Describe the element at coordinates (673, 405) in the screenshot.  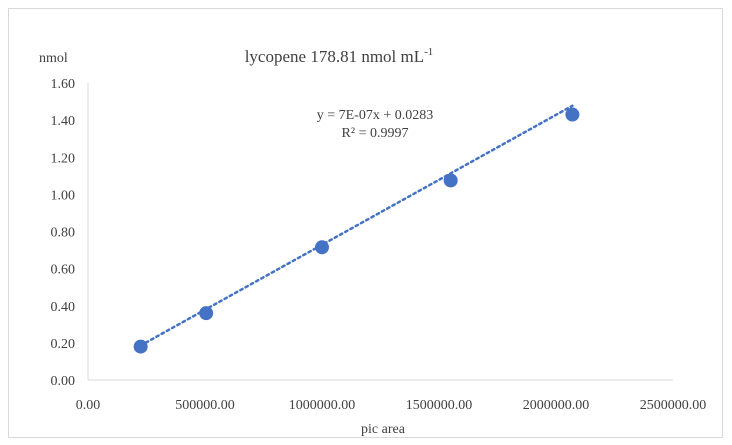
I see `x-tick-label: 2500000.00` at that location.